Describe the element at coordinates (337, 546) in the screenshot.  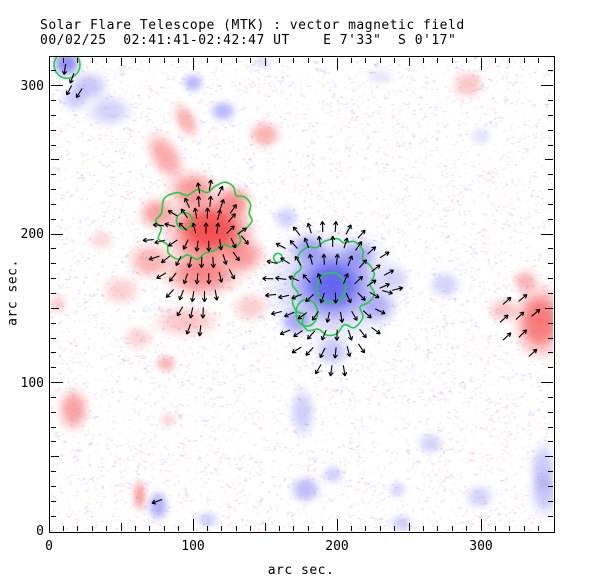
I see `x-tick-label: 200` at that location.